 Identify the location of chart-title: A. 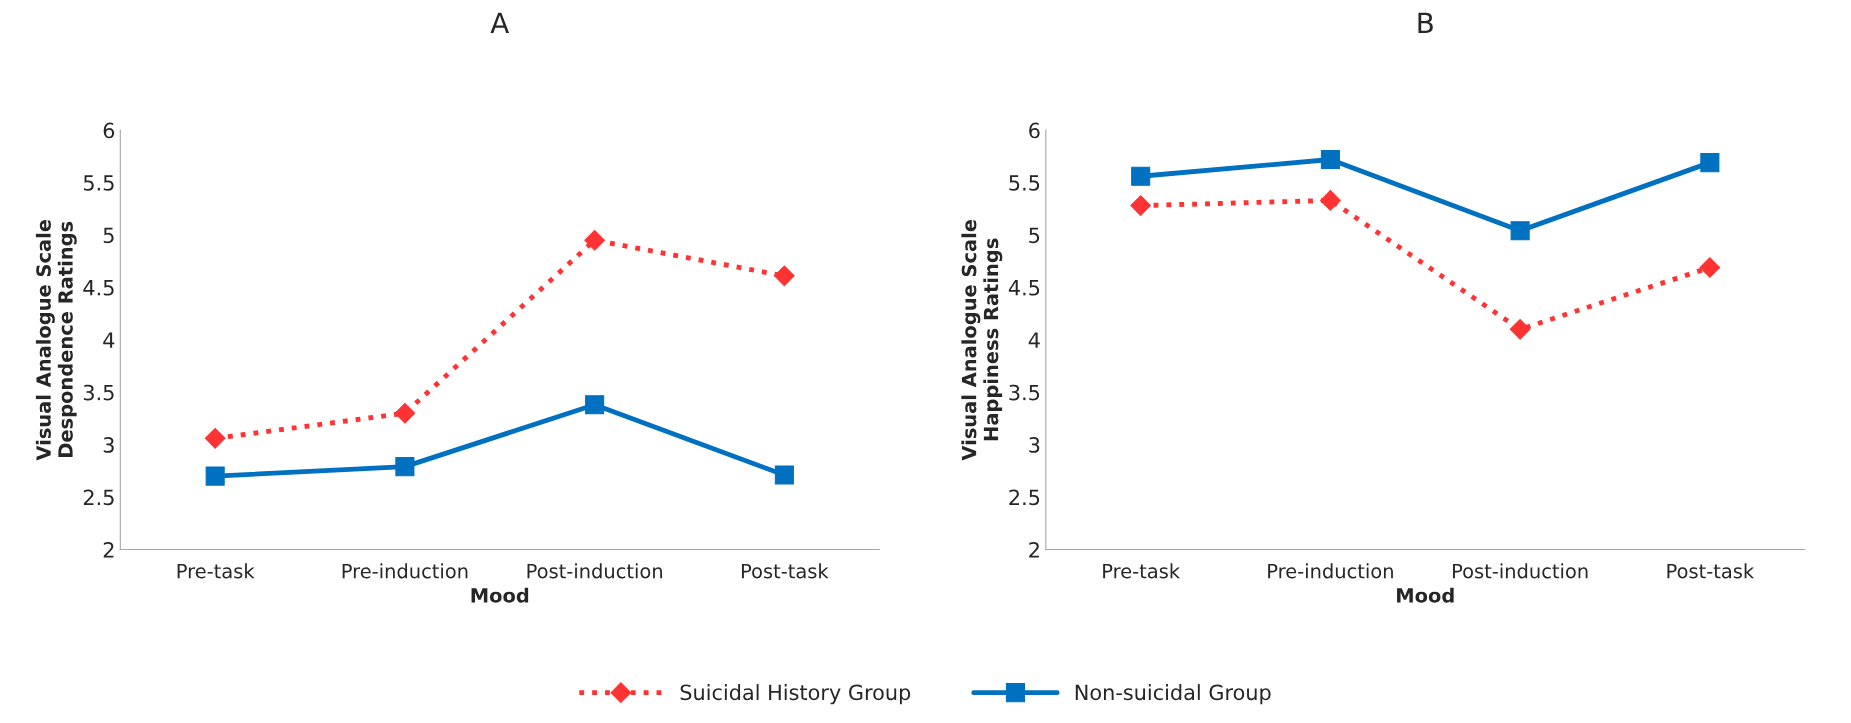
(500, 22).